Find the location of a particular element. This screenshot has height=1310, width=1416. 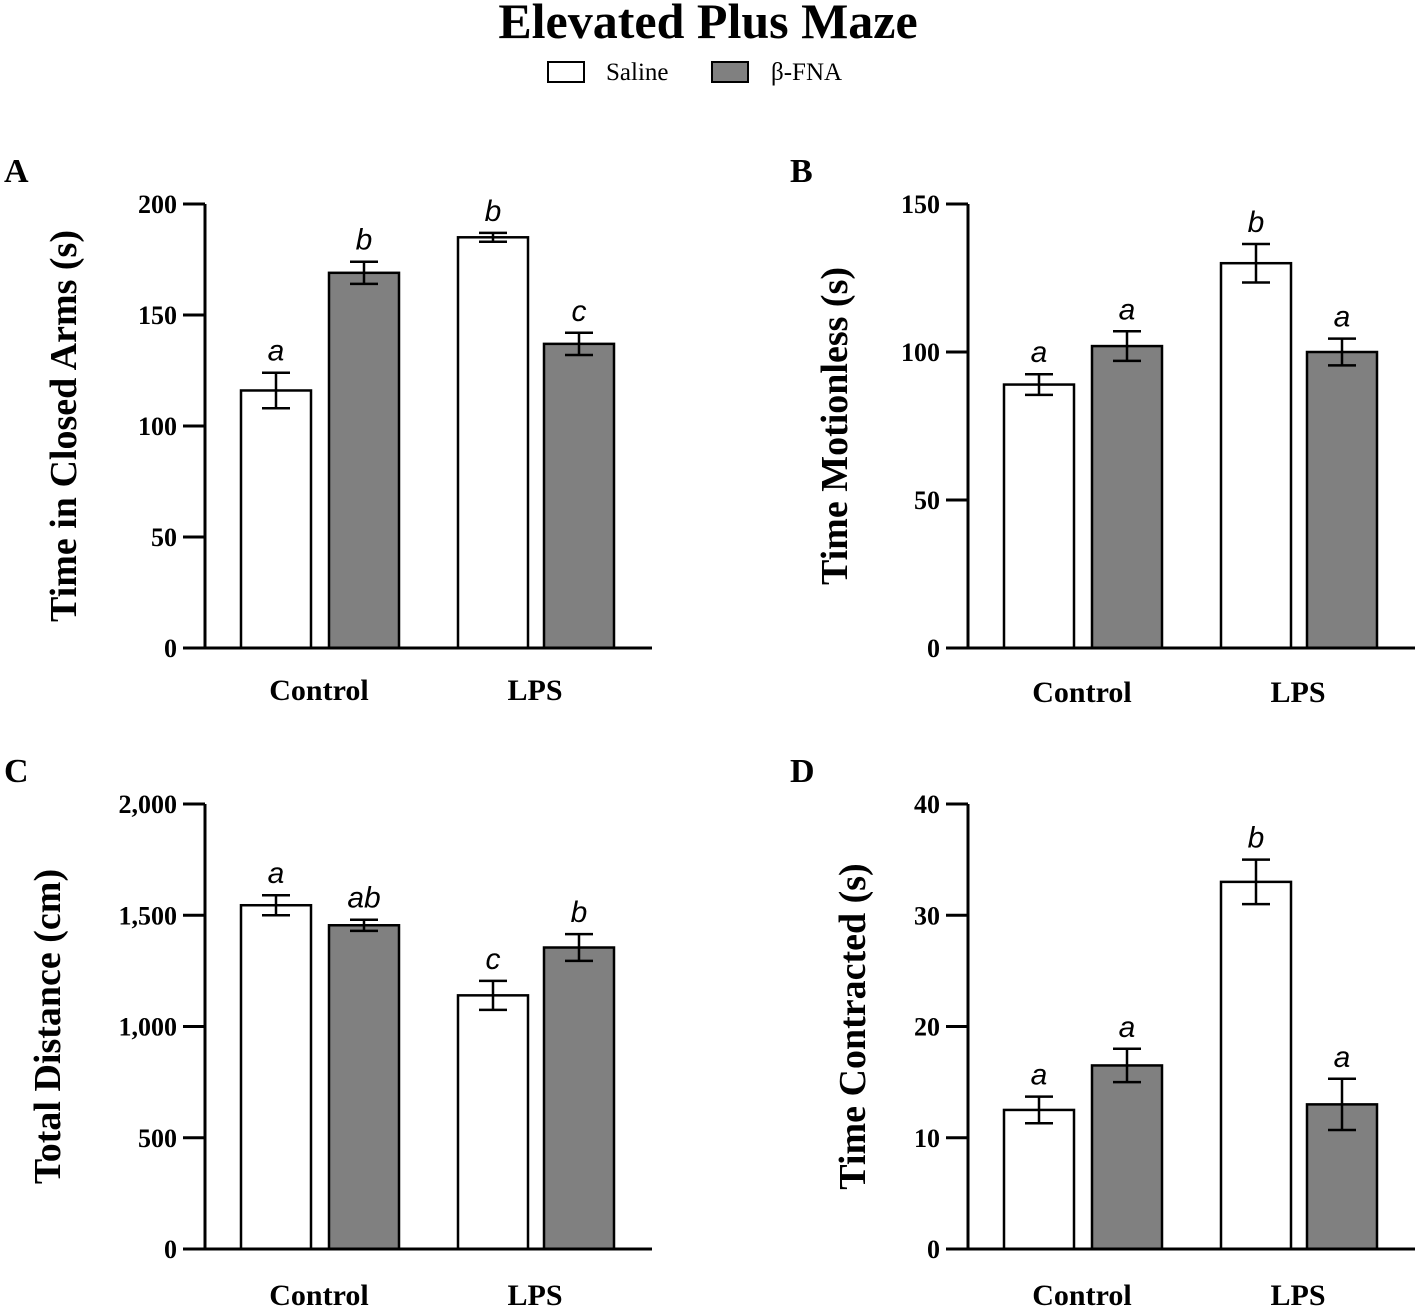

legend-swatch-saline is located at coordinates (566, 72).